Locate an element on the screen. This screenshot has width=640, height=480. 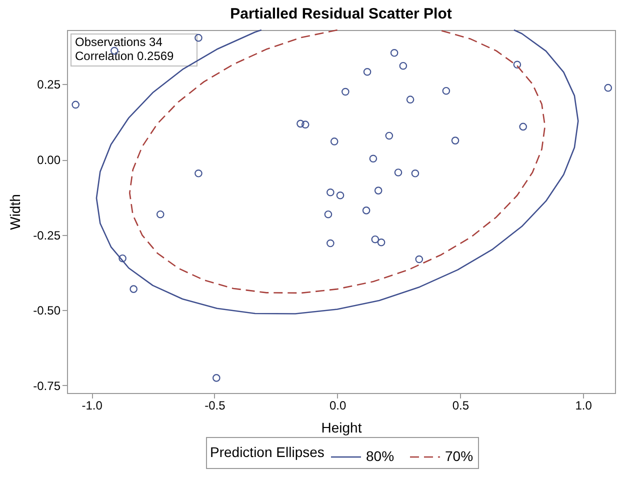
y-tick-label: -0.50 is located at coordinates (47, 311).